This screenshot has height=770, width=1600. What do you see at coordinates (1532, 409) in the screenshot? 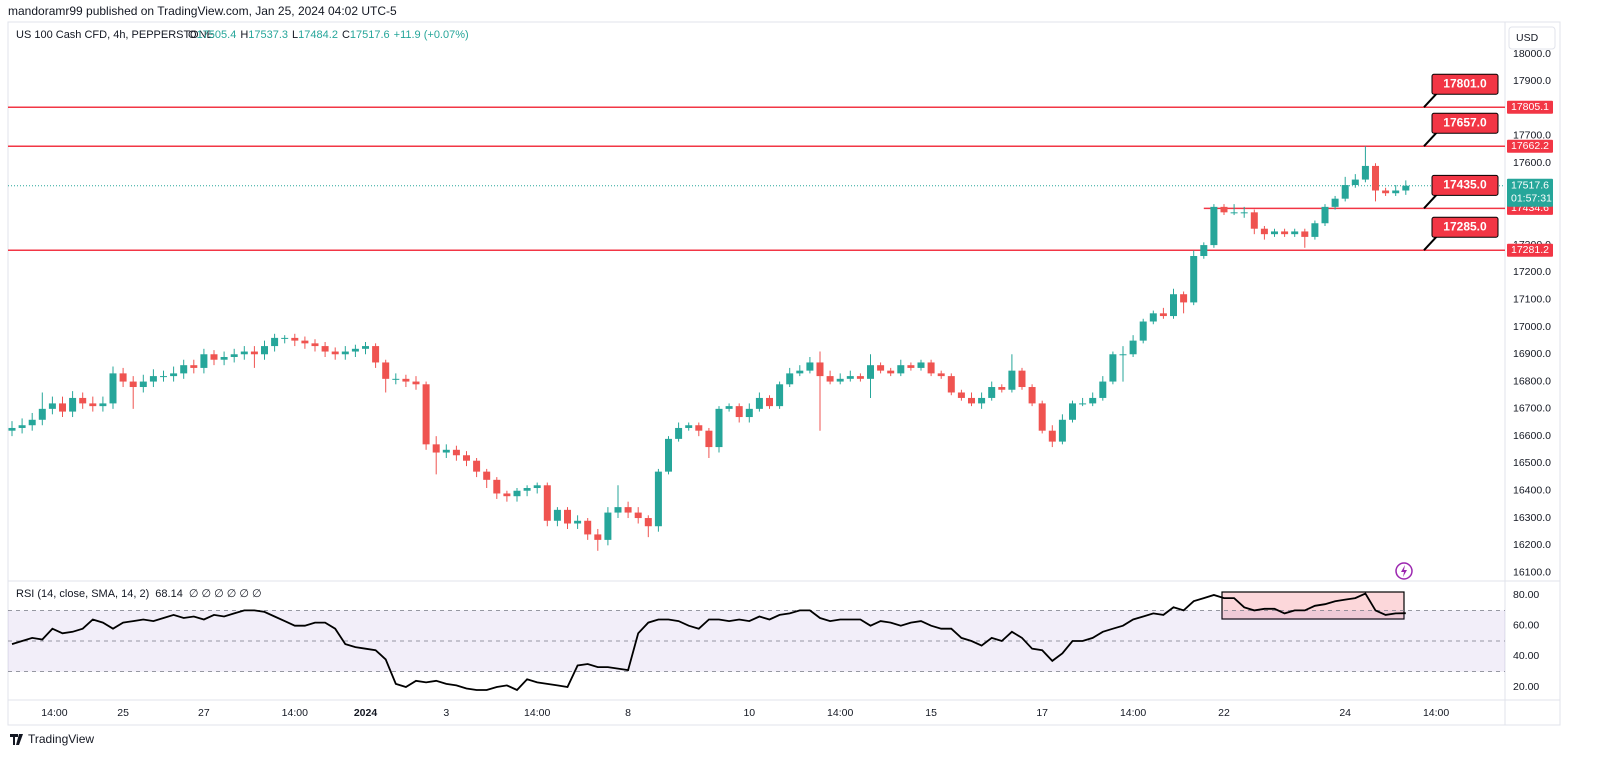
I see `y-tick-label: 16700.0` at bounding box center [1532, 409].